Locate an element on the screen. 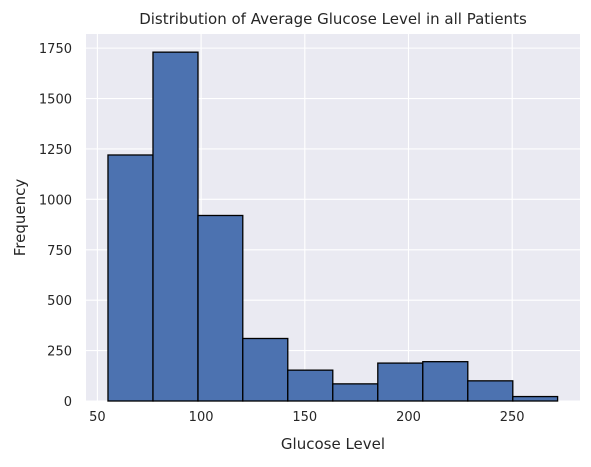  x-axis-label: Glucose Level is located at coordinates (333, 444).